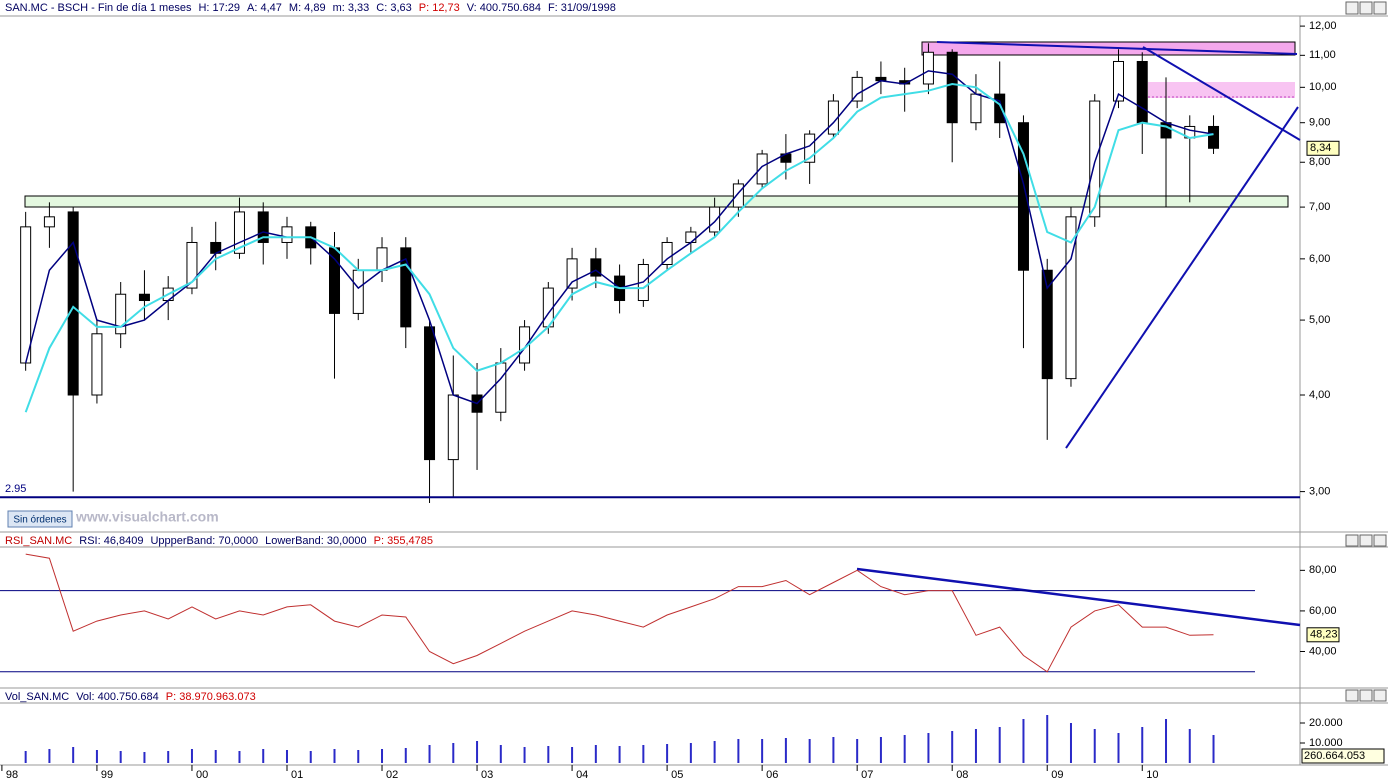  Describe the element at coordinates (37, 697) in the screenshot. I see `header-item: Vol_SAN.MC` at that location.